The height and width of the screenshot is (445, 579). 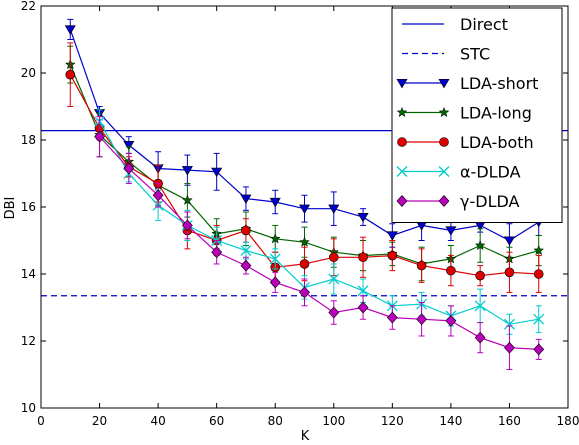 What do you see at coordinates (28, 73) in the screenshot?
I see `y-tick-label: 20` at bounding box center [28, 73].